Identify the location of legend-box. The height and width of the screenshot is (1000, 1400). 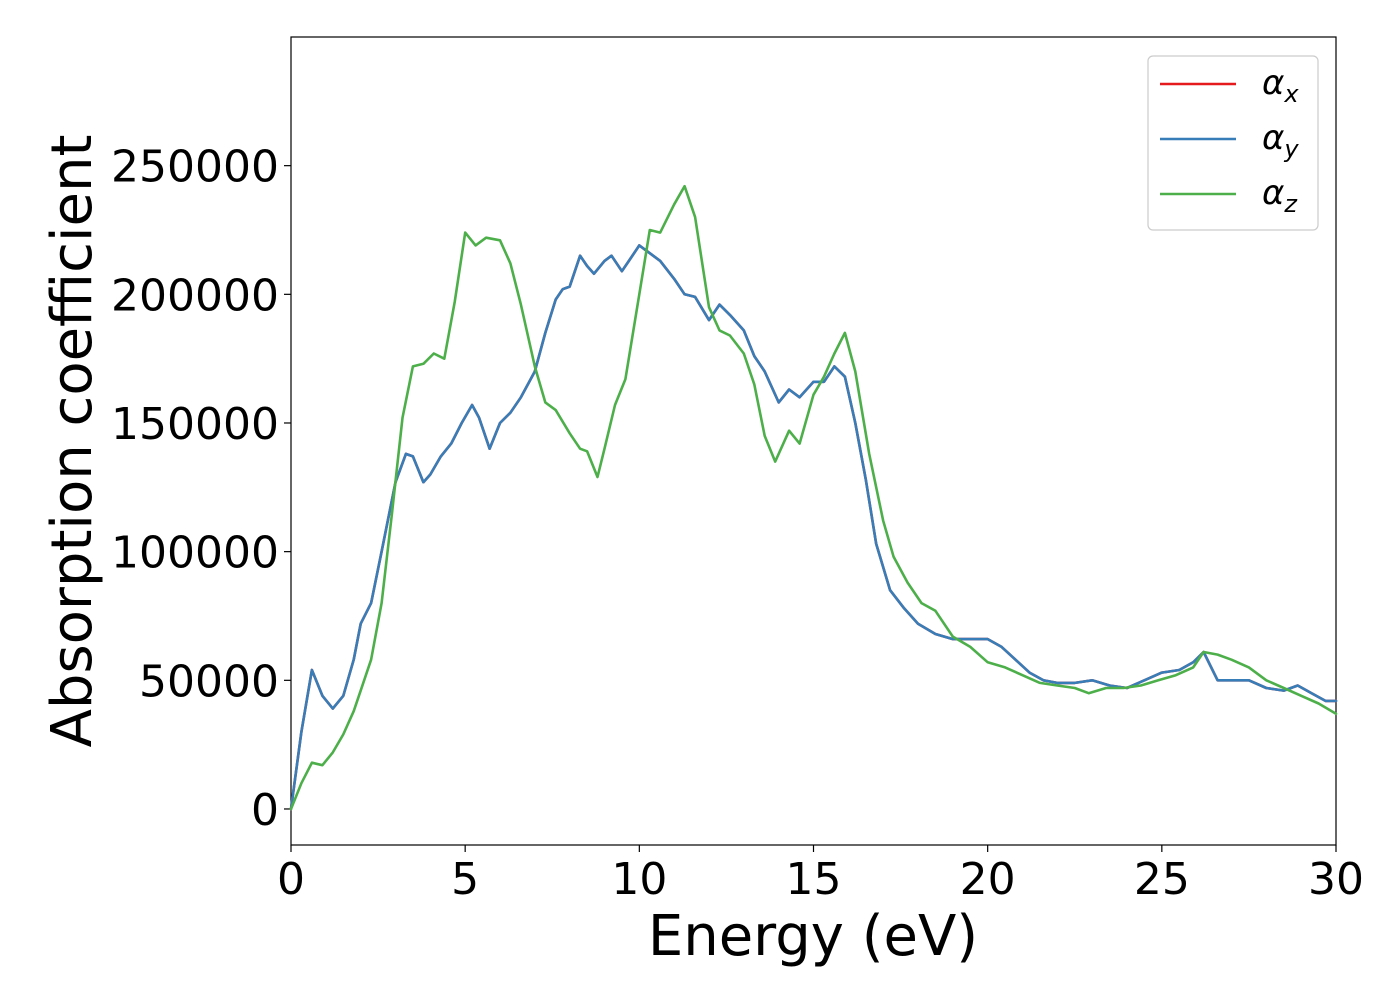
(1233, 143).